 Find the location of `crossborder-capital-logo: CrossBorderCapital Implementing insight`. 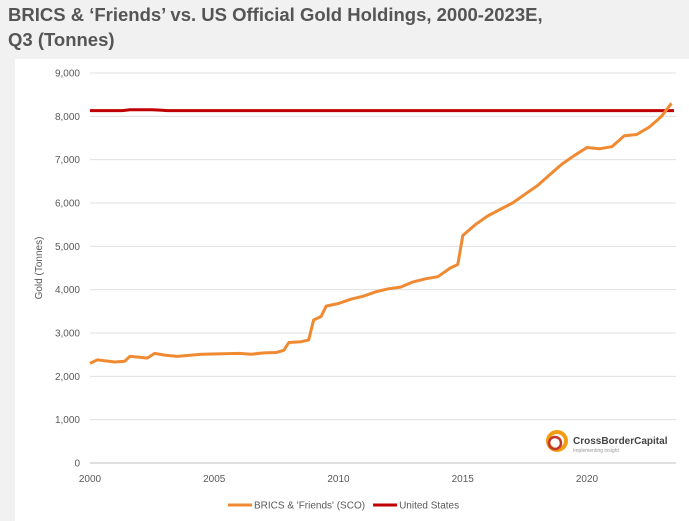

crossborder-capital-logo: CrossBorderCapital Implementing insight is located at coordinates (610, 445).